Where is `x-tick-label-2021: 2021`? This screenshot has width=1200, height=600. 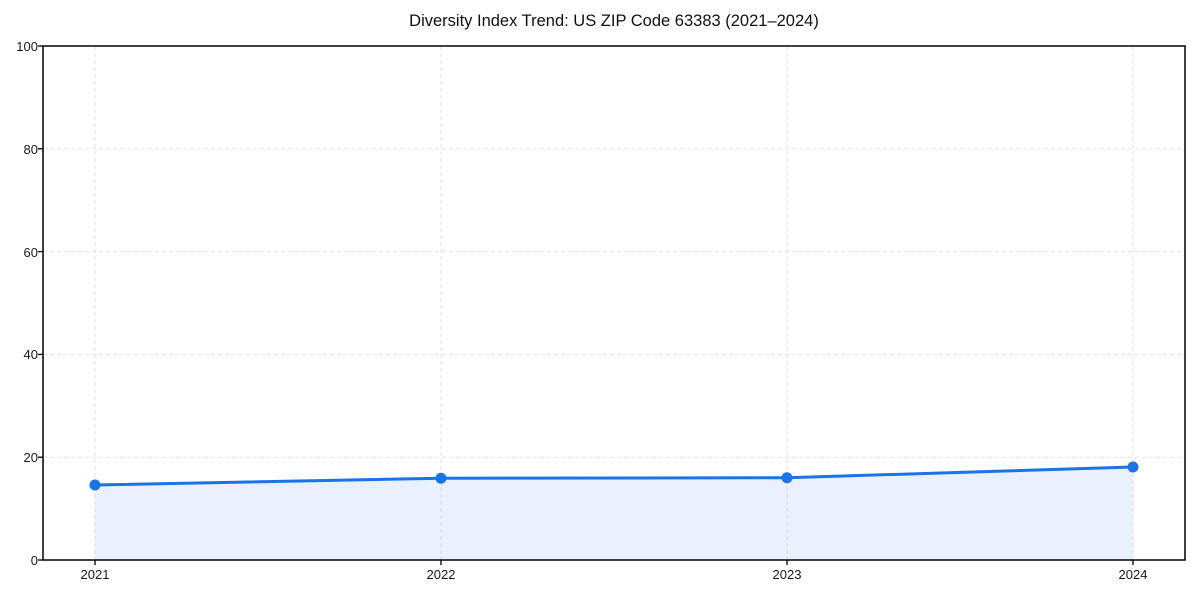 x-tick-label-2021: 2021 is located at coordinates (95, 574).